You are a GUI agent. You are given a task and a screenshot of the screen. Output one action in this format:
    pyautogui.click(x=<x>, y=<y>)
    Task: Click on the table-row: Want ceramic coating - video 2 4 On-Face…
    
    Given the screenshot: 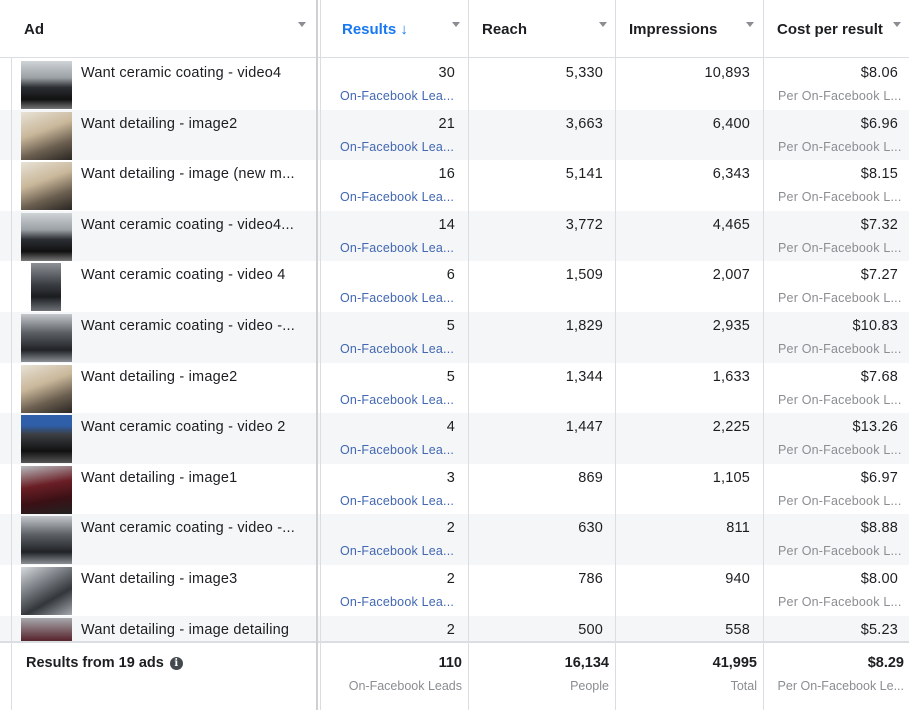 What is the action you would take?
    pyautogui.click(x=454, y=438)
    